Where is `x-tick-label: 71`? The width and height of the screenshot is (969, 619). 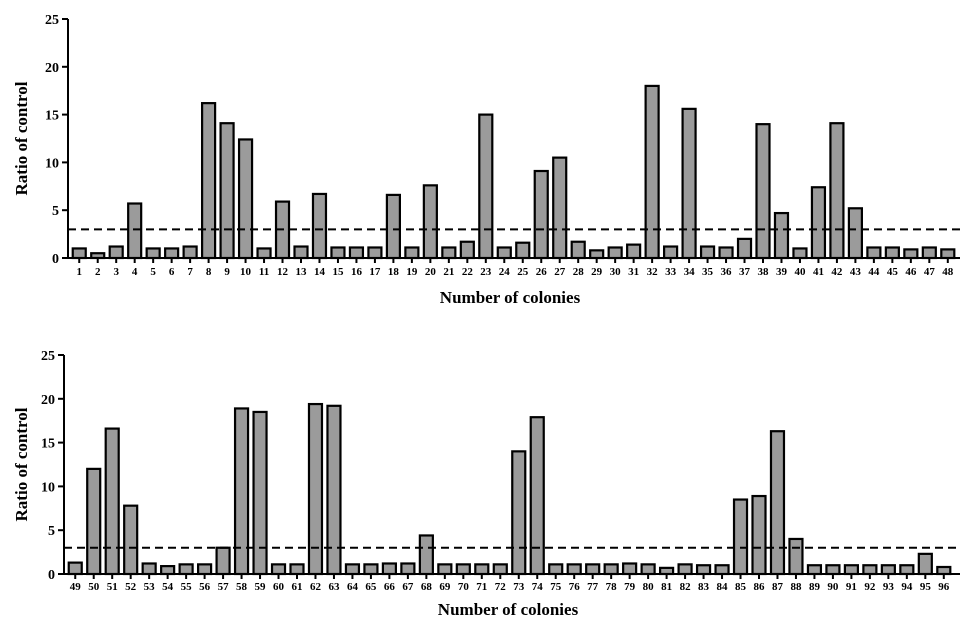 x-tick-label: 71 is located at coordinates (481, 587).